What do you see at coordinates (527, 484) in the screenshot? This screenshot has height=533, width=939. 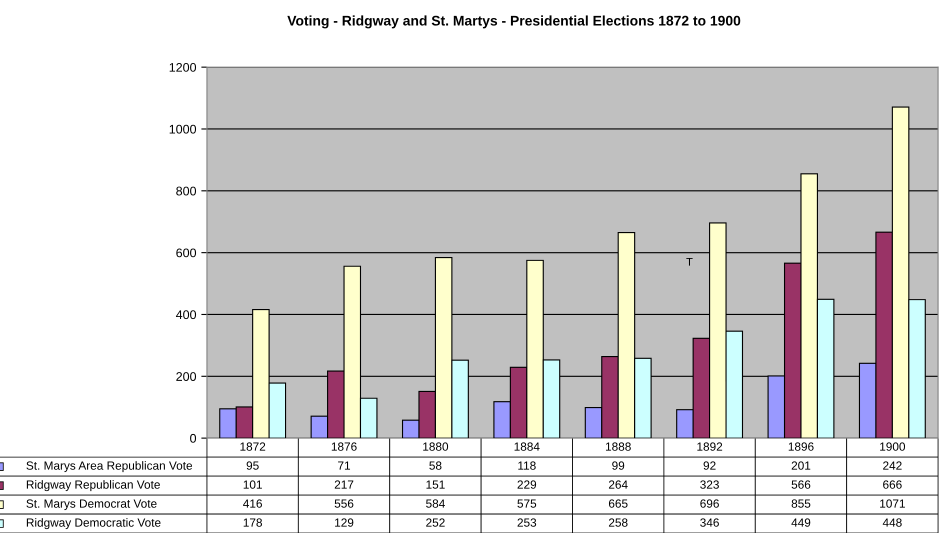 I see `data-label: 229` at bounding box center [527, 484].